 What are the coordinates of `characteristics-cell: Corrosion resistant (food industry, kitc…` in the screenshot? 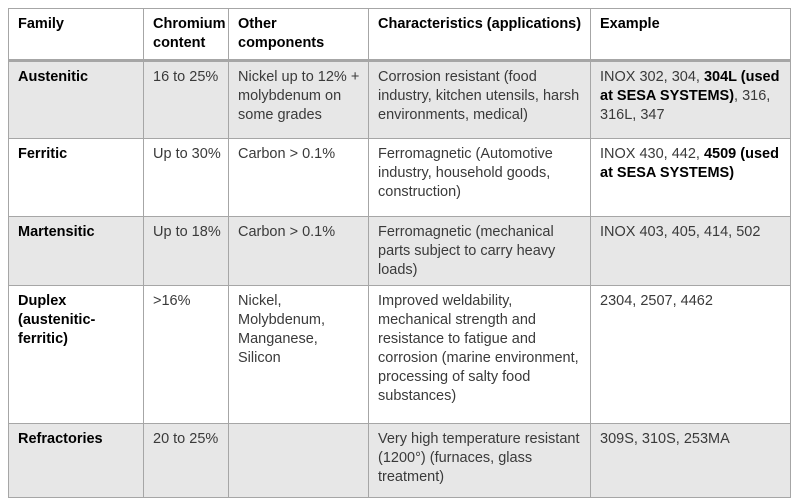 It's located at (479, 99).